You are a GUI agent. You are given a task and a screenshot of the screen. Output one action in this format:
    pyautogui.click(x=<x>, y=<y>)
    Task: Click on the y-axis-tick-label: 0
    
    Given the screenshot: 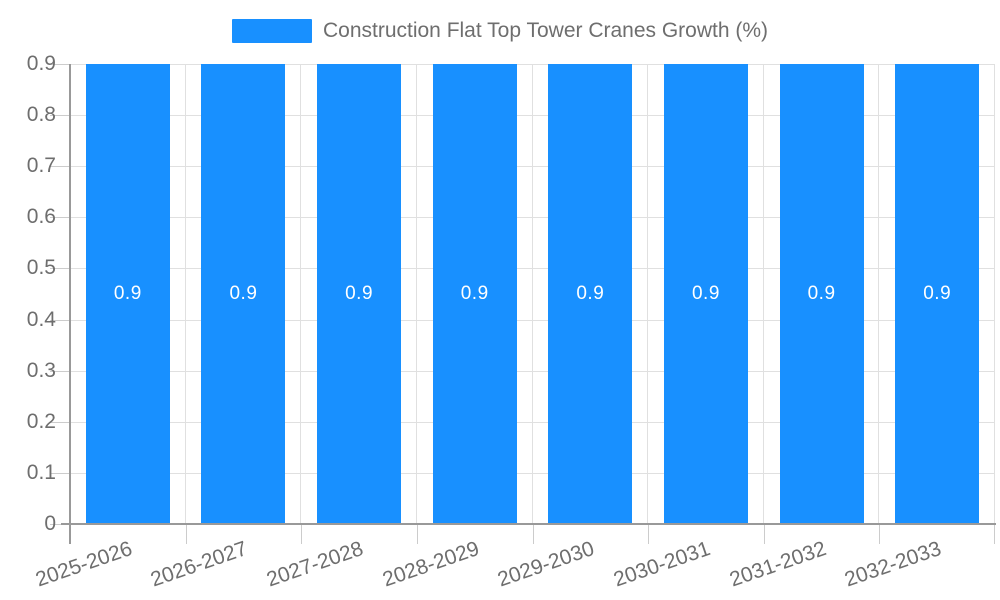 What is the action you would take?
    pyautogui.click(x=50, y=523)
    